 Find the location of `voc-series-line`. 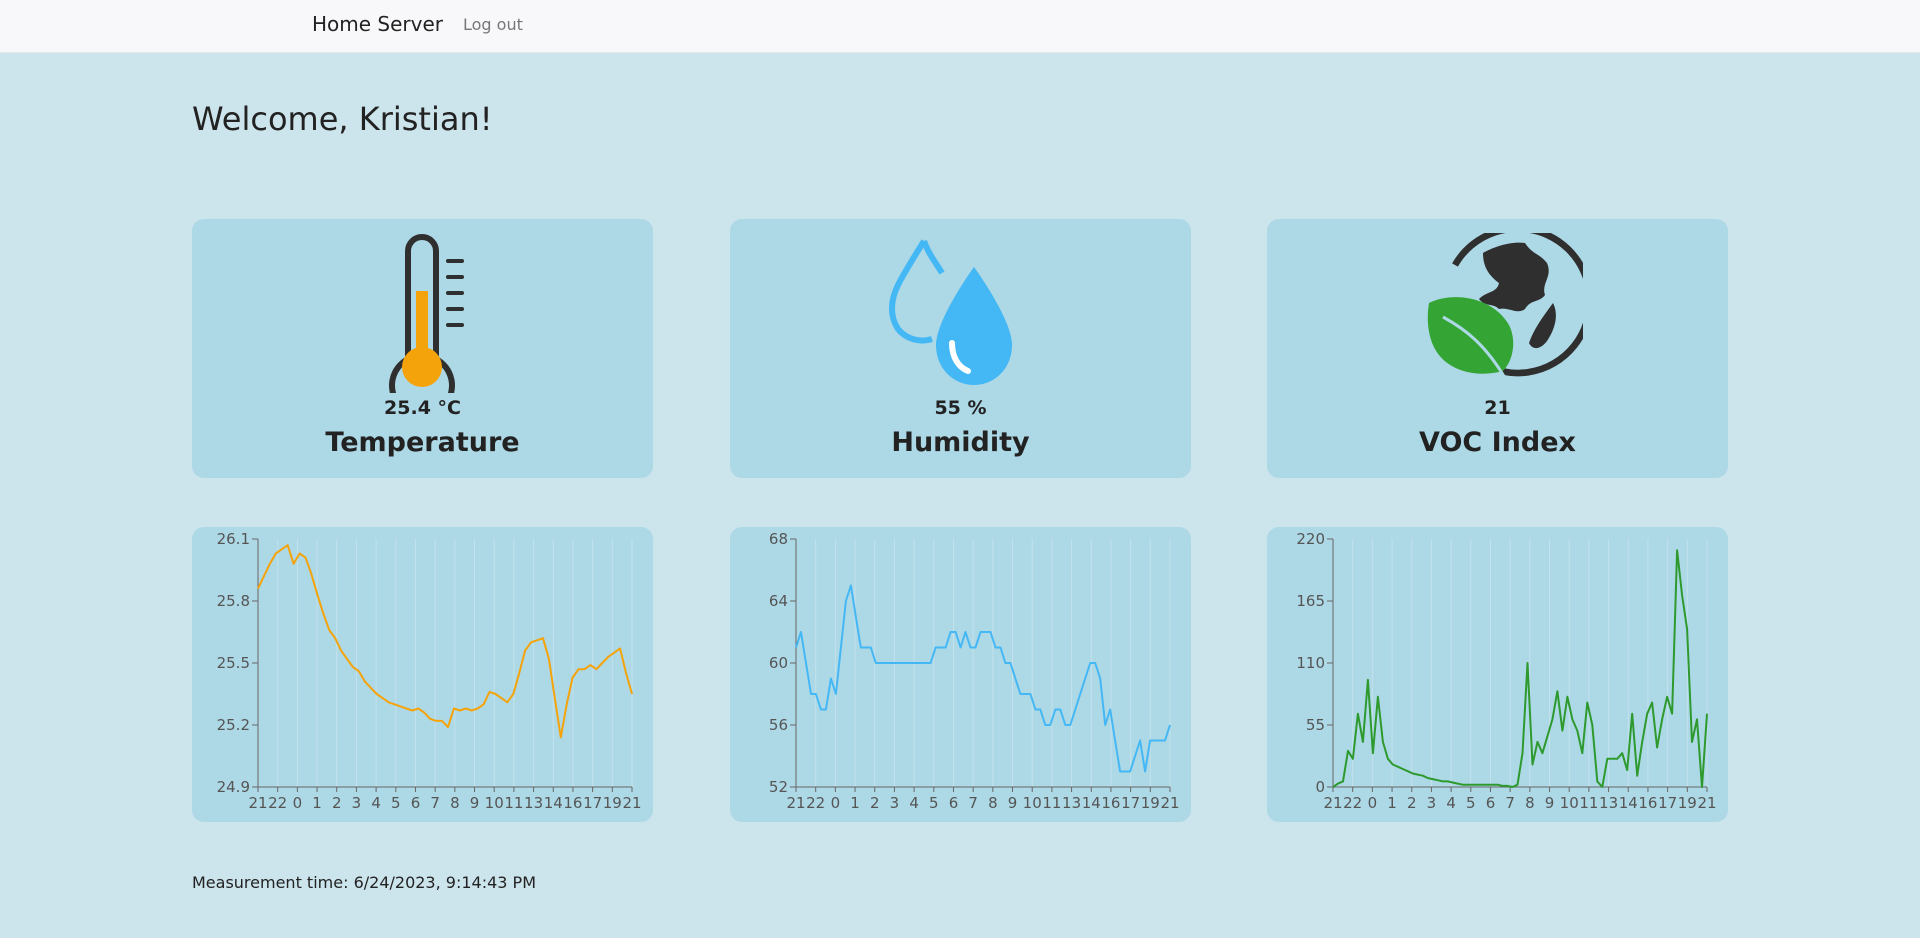

voc-series-line is located at coordinates (1520, 668).